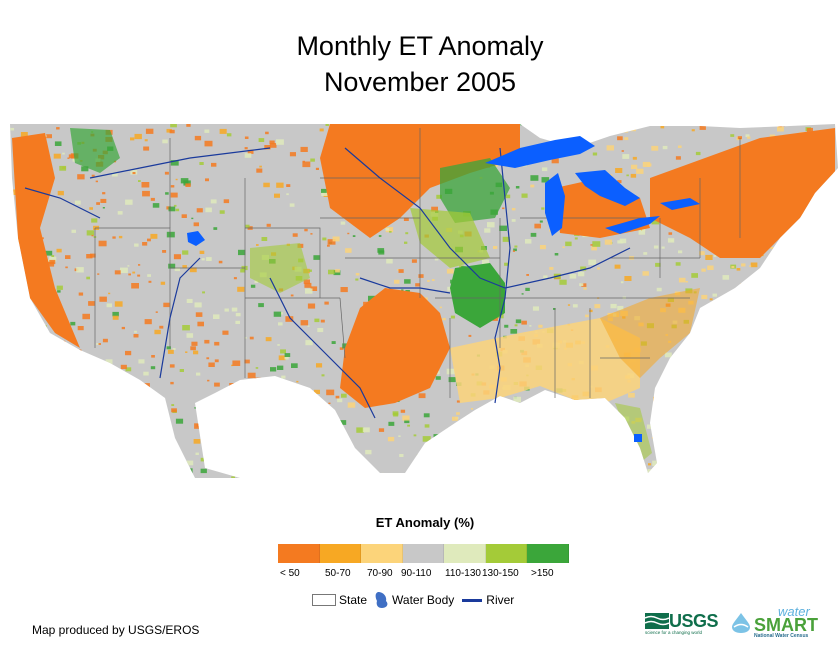  I want to click on lake-superior, so click(540, 152).